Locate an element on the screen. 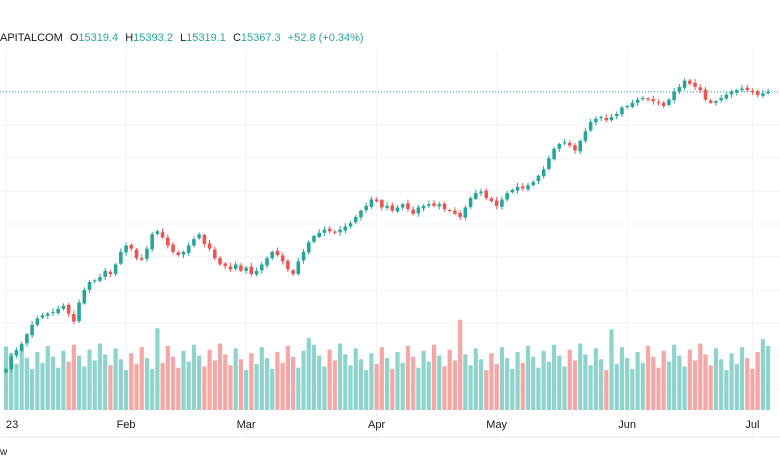  x-axis-ticks: 23 Feb Mar Apr May Jun Jul is located at coordinates (382, 425).